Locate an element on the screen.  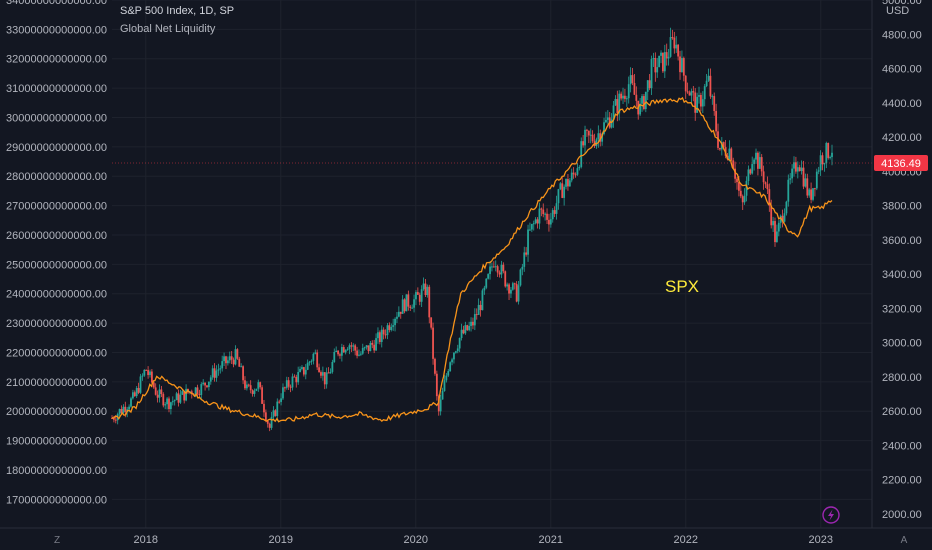
timezone-z-button: Z is located at coordinates (57, 540).